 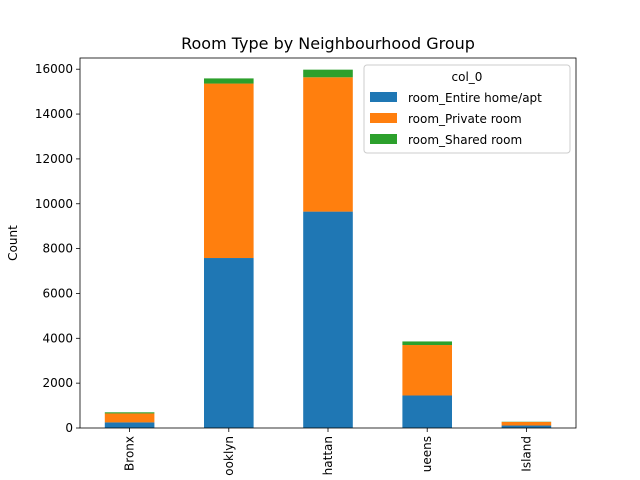 What do you see at coordinates (465, 119) in the screenshot?
I see `legend-label: room_Private room` at bounding box center [465, 119].